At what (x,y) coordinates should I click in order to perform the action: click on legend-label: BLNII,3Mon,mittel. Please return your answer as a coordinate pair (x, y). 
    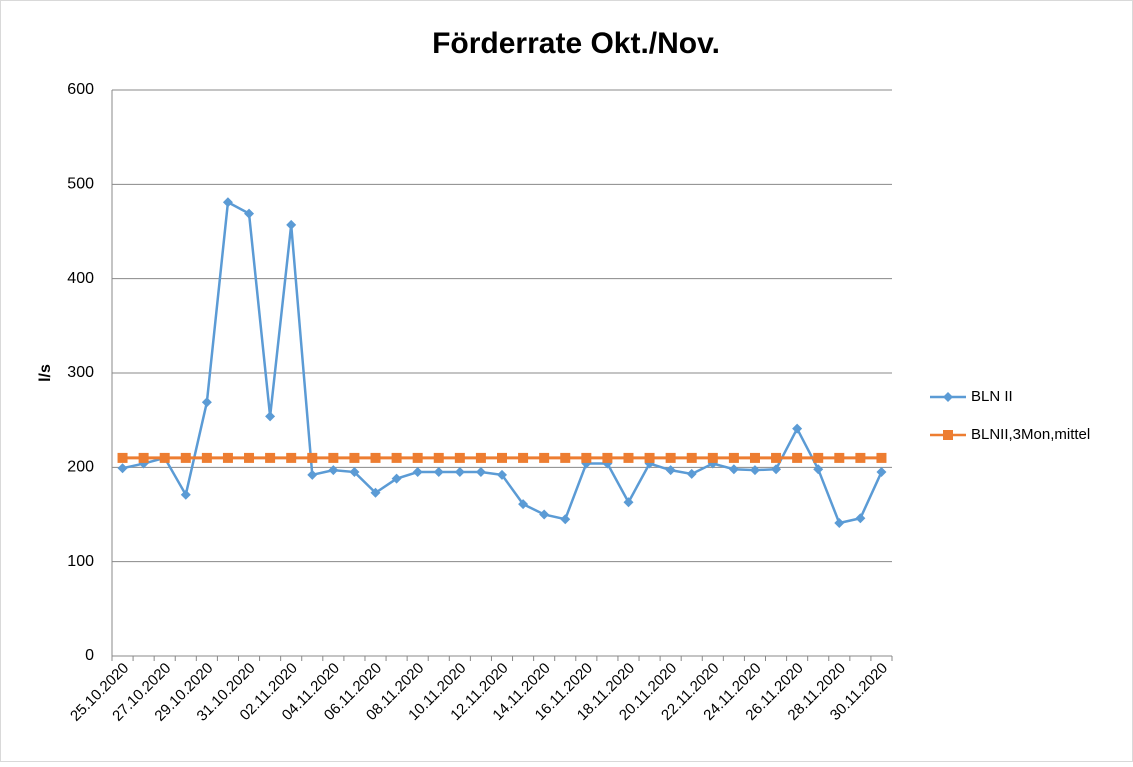
    Looking at the image, I should click on (1030, 434).